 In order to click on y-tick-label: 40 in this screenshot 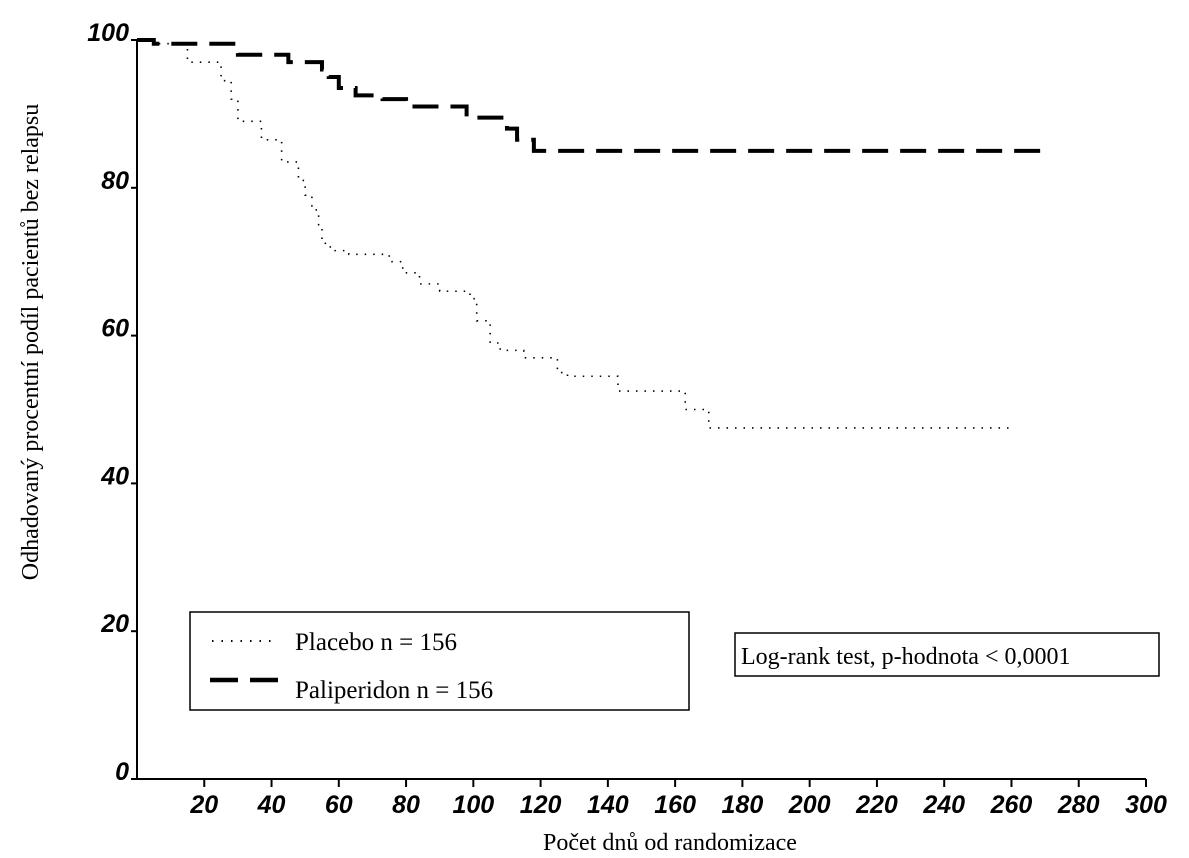, I will do `click(114, 476)`.